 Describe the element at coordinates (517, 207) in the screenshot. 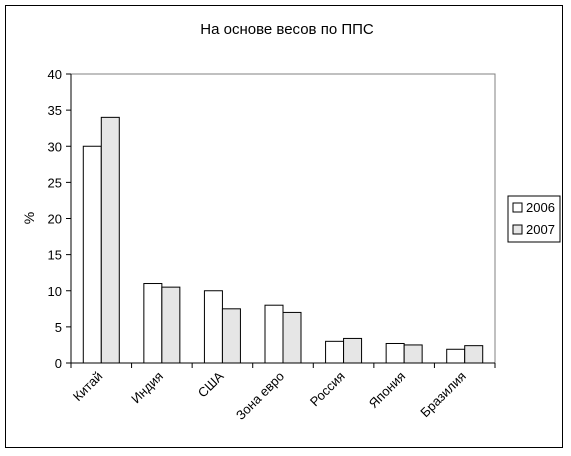

I see `legend-swatch-2006` at that location.